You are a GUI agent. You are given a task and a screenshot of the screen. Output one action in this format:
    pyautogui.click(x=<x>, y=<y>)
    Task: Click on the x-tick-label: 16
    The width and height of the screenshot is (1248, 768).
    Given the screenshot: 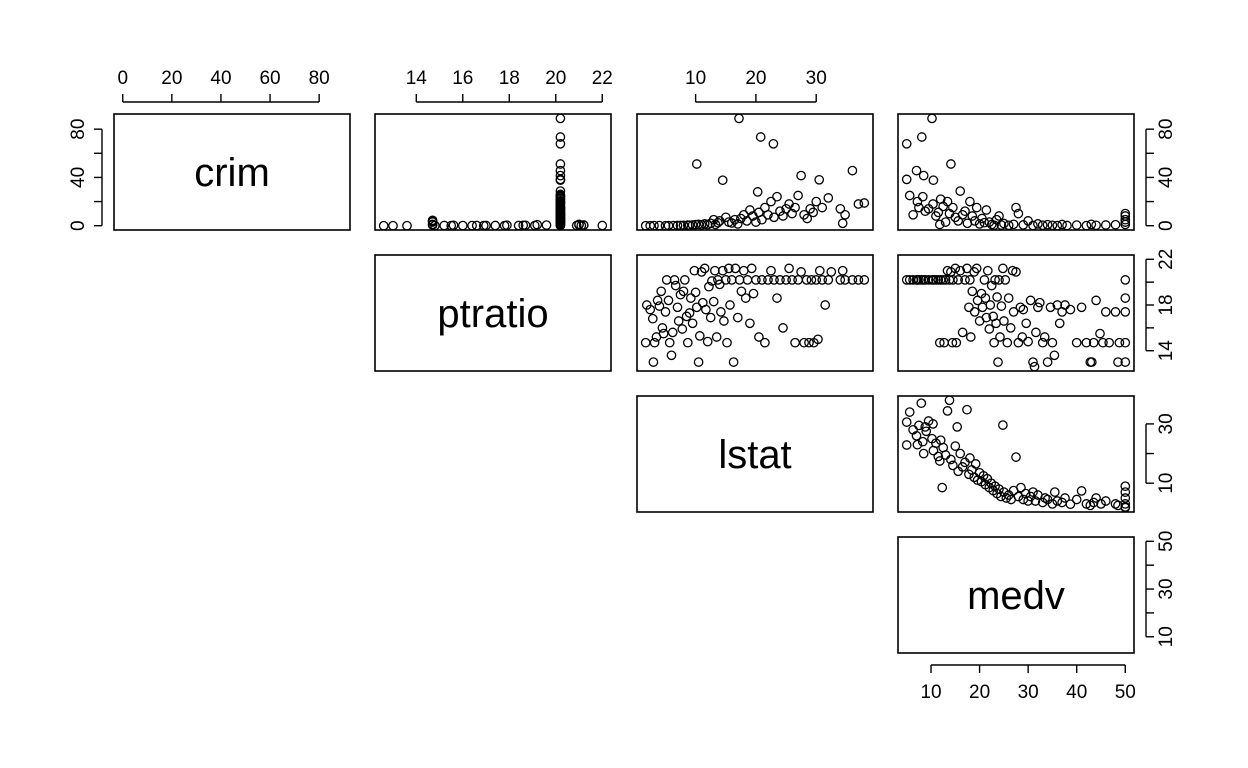 What is the action you would take?
    pyautogui.click(x=462, y=78)
    